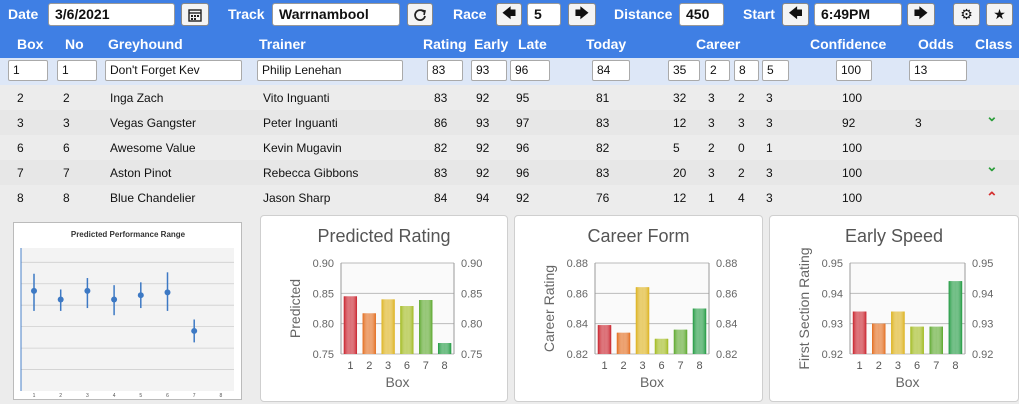 This screenshot has height=404, width=1019. Describe the element at coordinates (544, 14) in the screenshot. I see `race-input: 5` at that location.